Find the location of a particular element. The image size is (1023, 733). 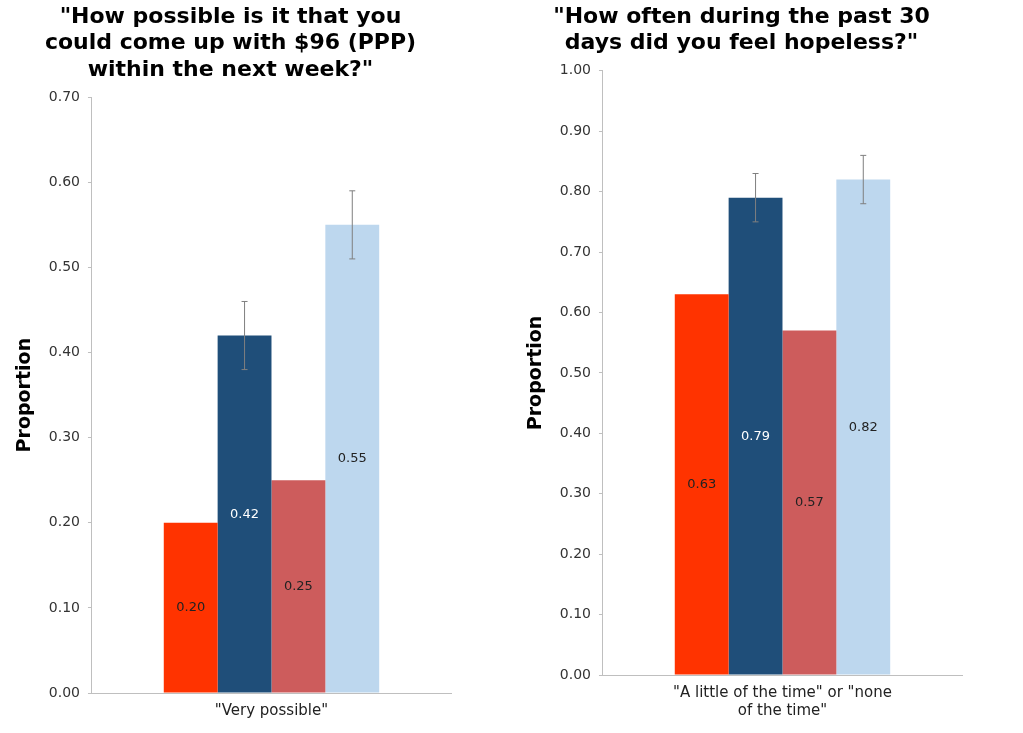

data-label: 0.79 is located at coordinates (756, 435).